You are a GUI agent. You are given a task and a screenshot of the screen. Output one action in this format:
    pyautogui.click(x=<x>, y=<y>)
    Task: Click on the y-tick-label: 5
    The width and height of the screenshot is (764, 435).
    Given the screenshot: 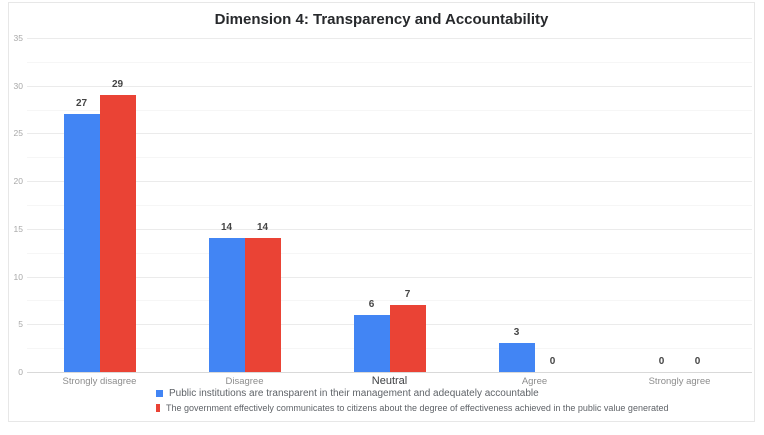 What is the action you would take?
    pyautogui.click(x=20, y=324)
    